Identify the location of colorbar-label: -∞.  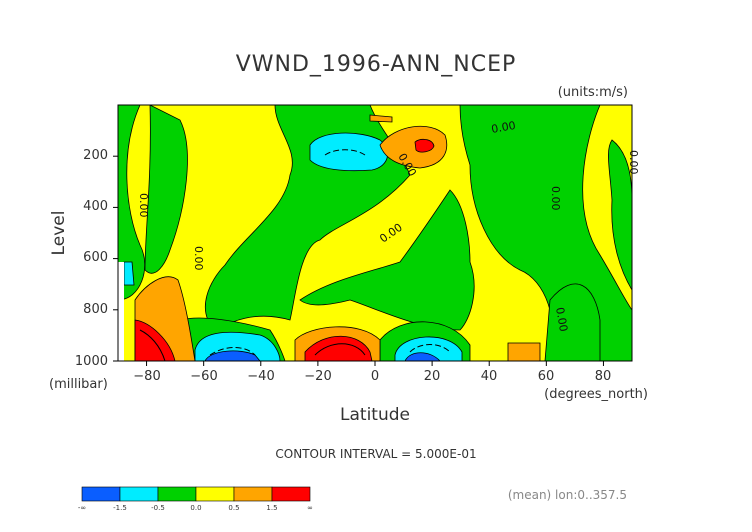
(82, 508).